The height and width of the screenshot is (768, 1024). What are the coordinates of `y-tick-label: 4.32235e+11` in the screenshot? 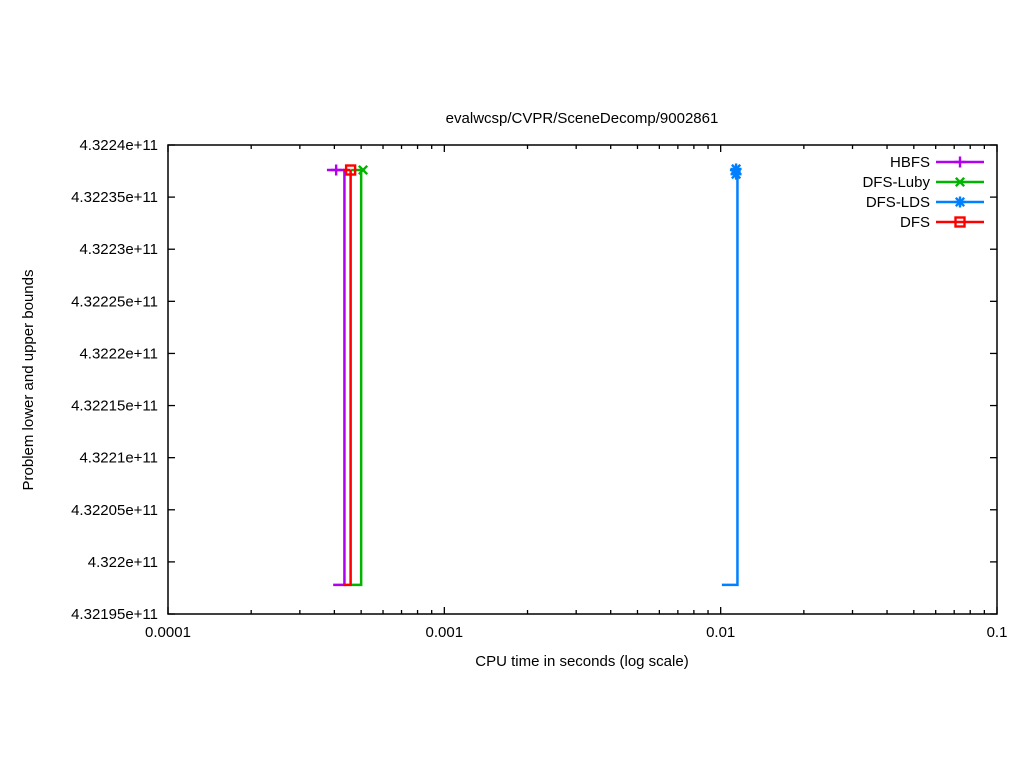 It's located at (114, 197).